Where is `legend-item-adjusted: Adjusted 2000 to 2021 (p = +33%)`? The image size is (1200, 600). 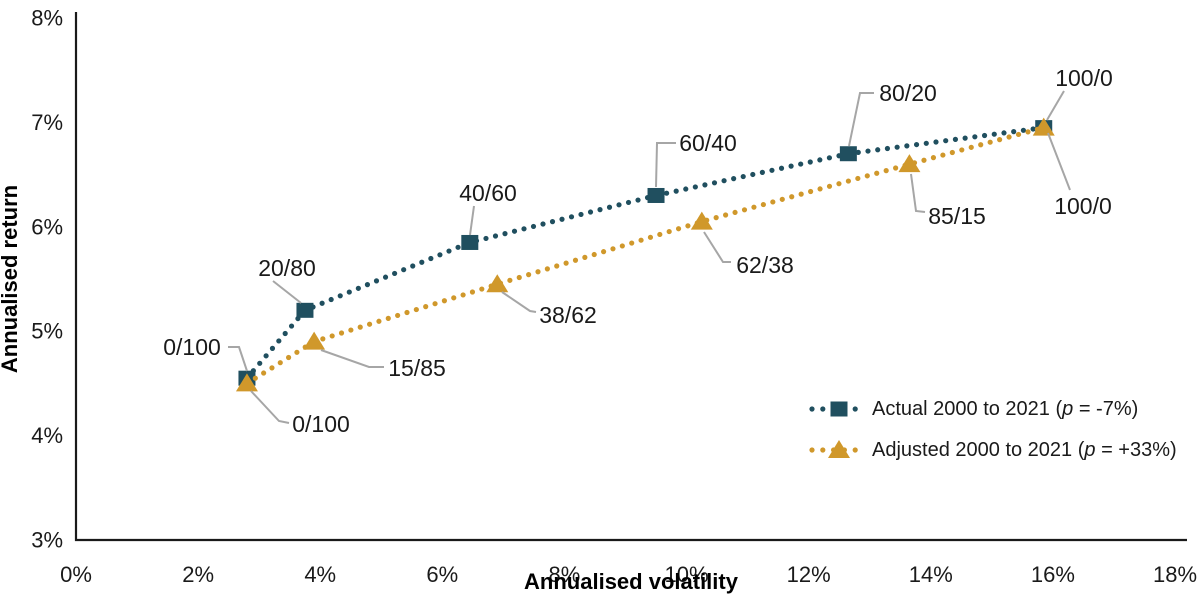
legend-item-adjusted: Adjusted 2000 to 2021 (p = +33%) is located at coordinates (993, 450).